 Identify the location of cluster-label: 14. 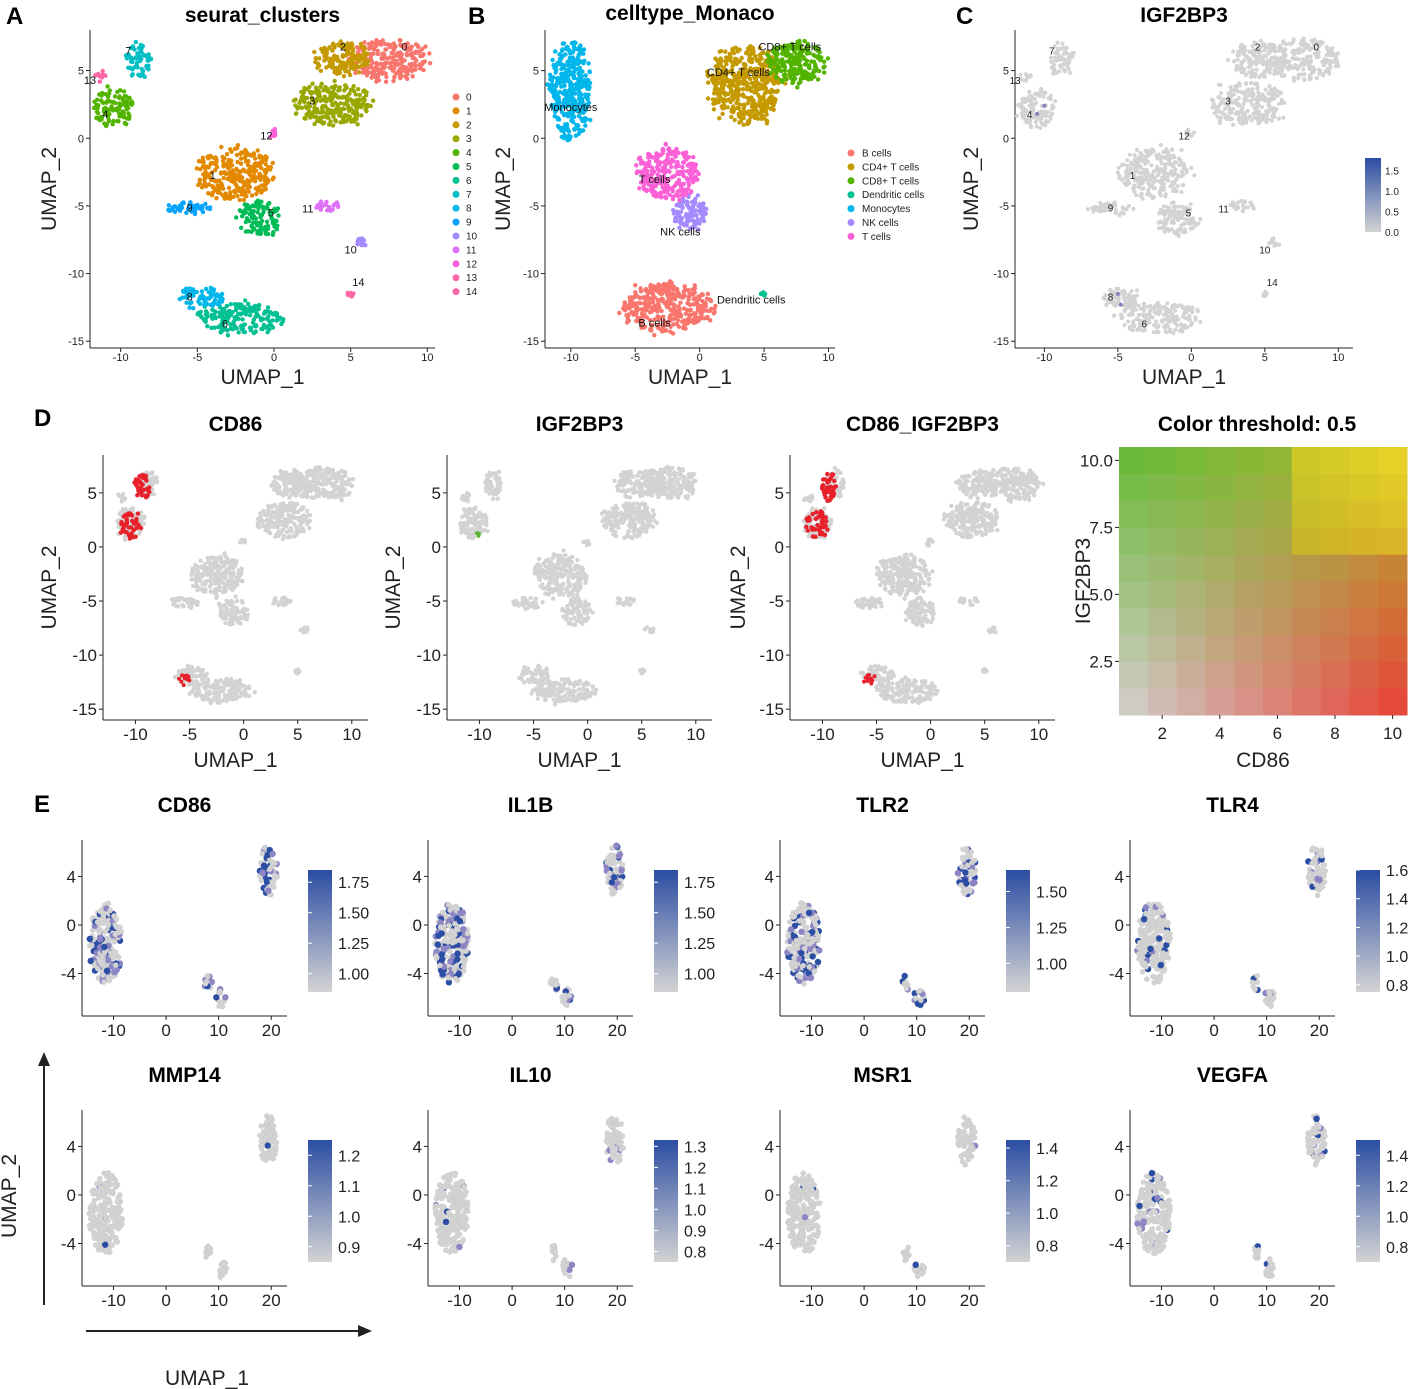
(1273, 283).